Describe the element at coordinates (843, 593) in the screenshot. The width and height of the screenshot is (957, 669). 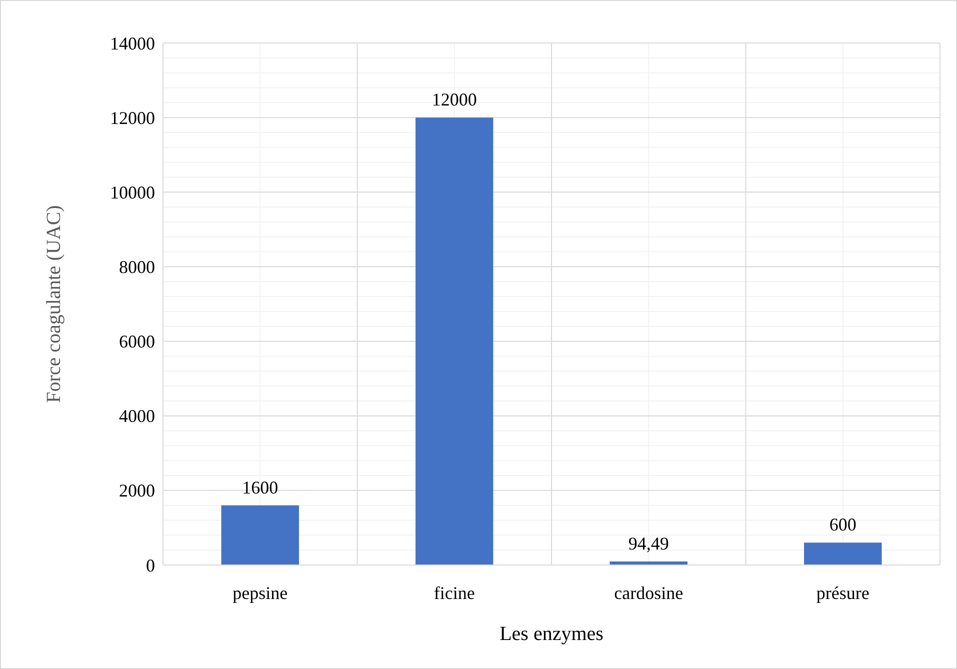
I see `x-tick-label: présure` at that location.